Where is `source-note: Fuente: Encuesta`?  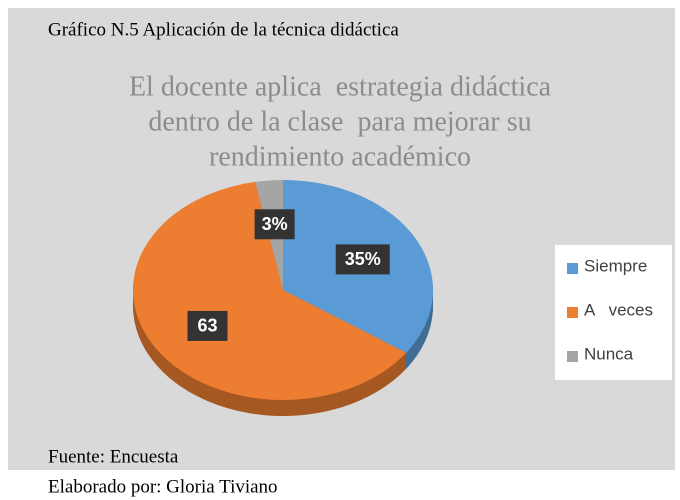
source-note: Fuente: Encuesta is located at coordinates (113, 456).